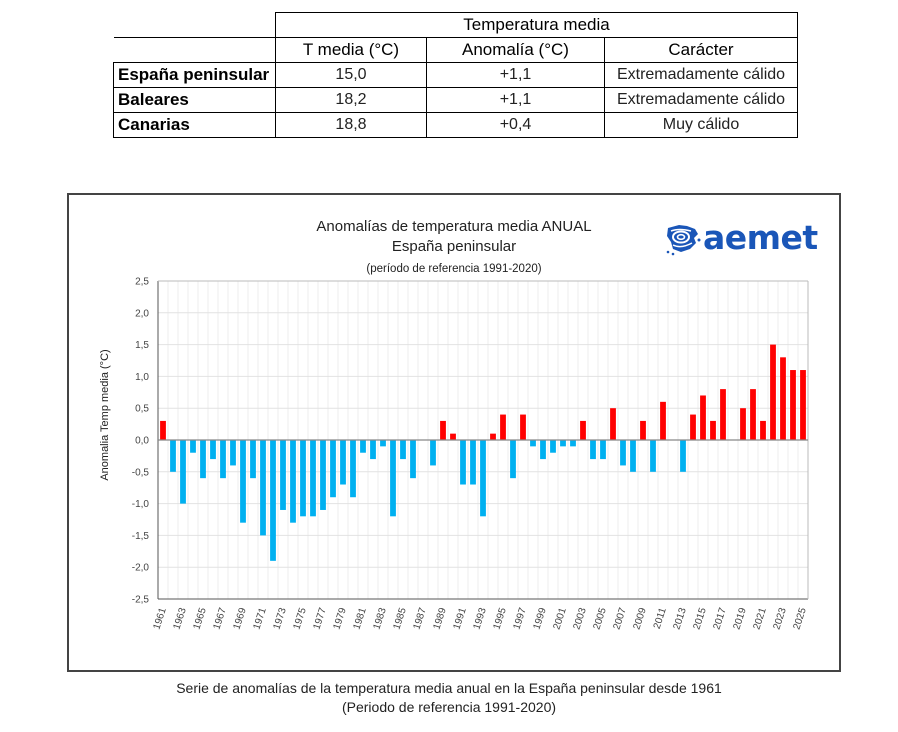 The image size is (898, 732). Describe the element at coordinates (640, 618) in the screenshot. I see `x-tick-label: 2009` at that location.